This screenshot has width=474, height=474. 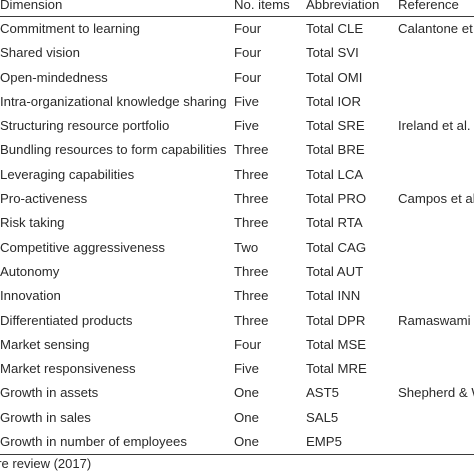 What do you see at coordinates (82, 247) in the screenshot?
I see `dimension-cell: Competitive aggressiveness` at bounding box center [82, 247].